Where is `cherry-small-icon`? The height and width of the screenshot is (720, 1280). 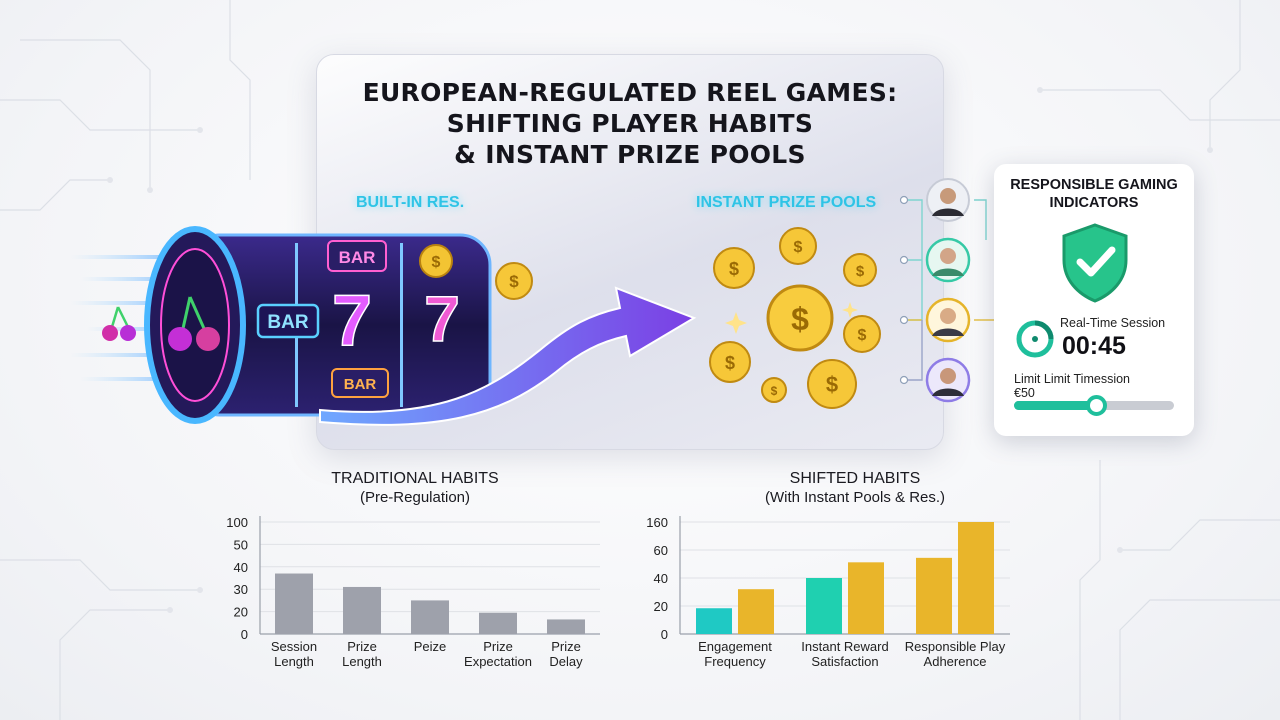 cherry-small-icon is located at coordinates (119, 323).